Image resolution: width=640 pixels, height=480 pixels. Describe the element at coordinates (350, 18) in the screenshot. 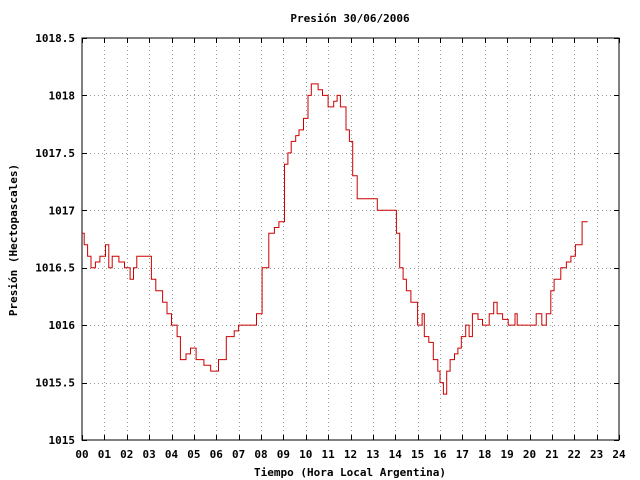

I see `chart-title: Presión 30/06/2006` at that location.